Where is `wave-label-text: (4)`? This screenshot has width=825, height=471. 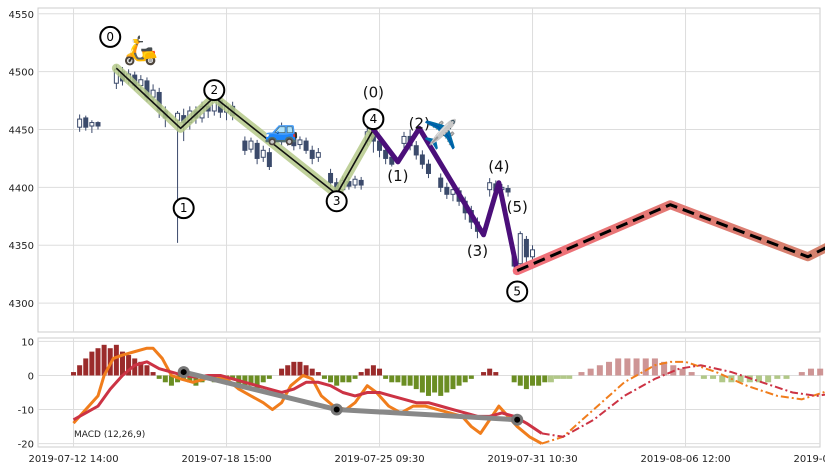
wave-label-text: (4) is located at coordinates (498, 167).